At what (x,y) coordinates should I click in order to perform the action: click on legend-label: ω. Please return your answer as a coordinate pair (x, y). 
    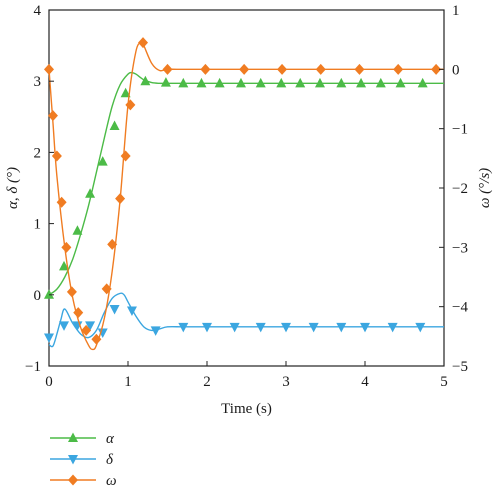
    Looking at the image, I should click on (111, 481).